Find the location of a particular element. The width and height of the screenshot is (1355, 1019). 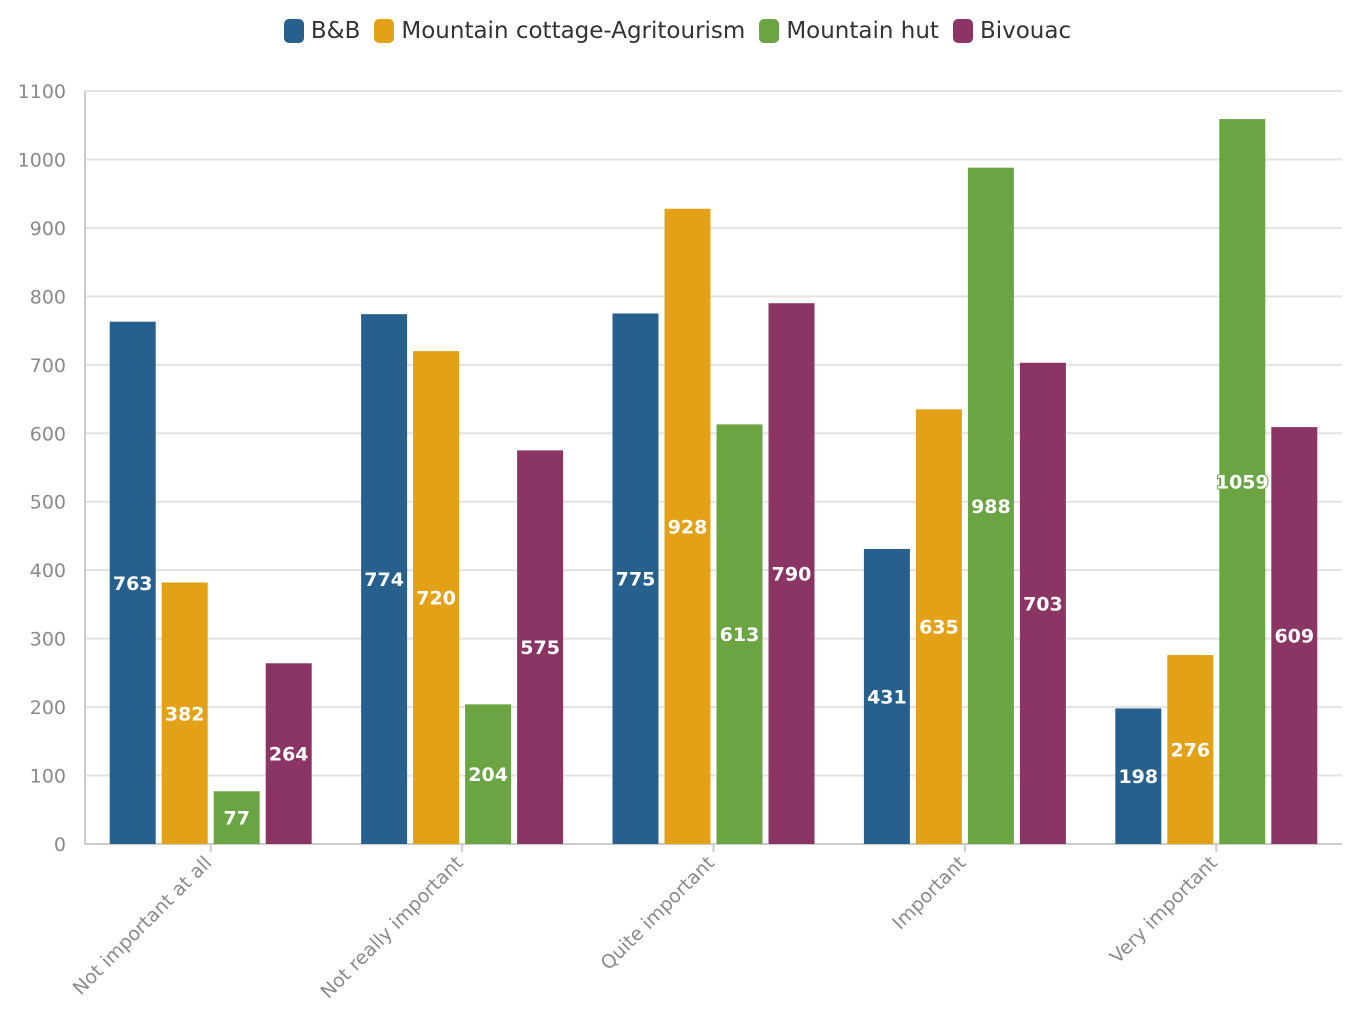

data-label-1-1: 720 is located at coordinates (436, 599).